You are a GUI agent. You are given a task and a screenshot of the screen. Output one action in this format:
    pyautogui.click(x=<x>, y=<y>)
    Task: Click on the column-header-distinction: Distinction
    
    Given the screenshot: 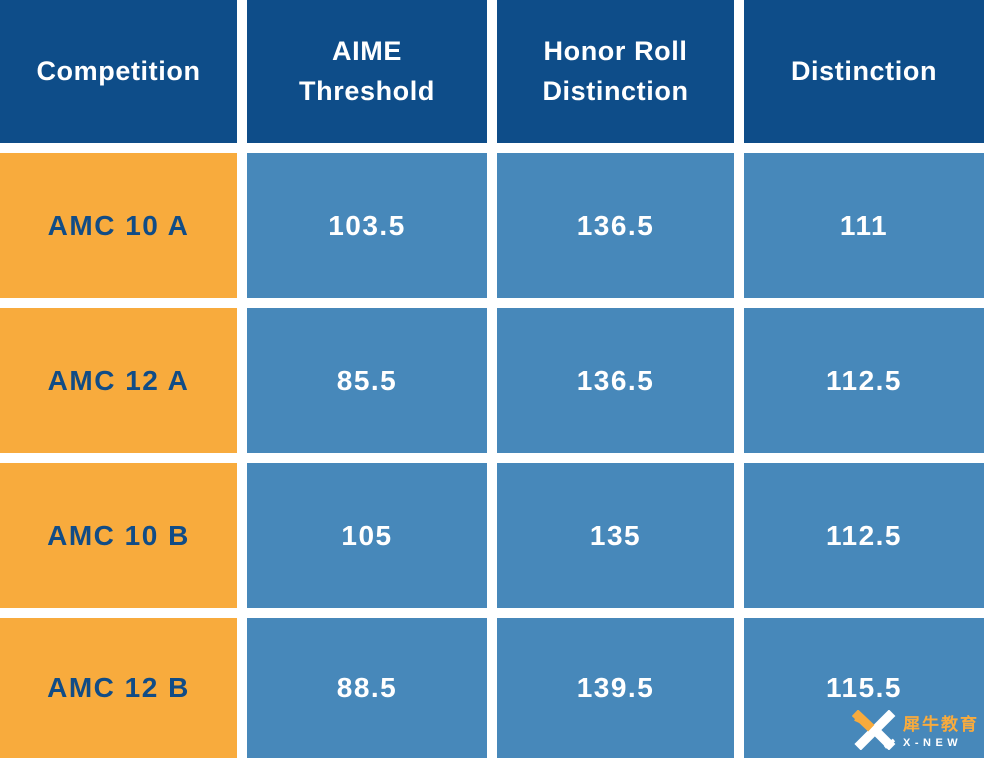 What is the action you would take?
    pyautogui.click(x=864, y=71)
    